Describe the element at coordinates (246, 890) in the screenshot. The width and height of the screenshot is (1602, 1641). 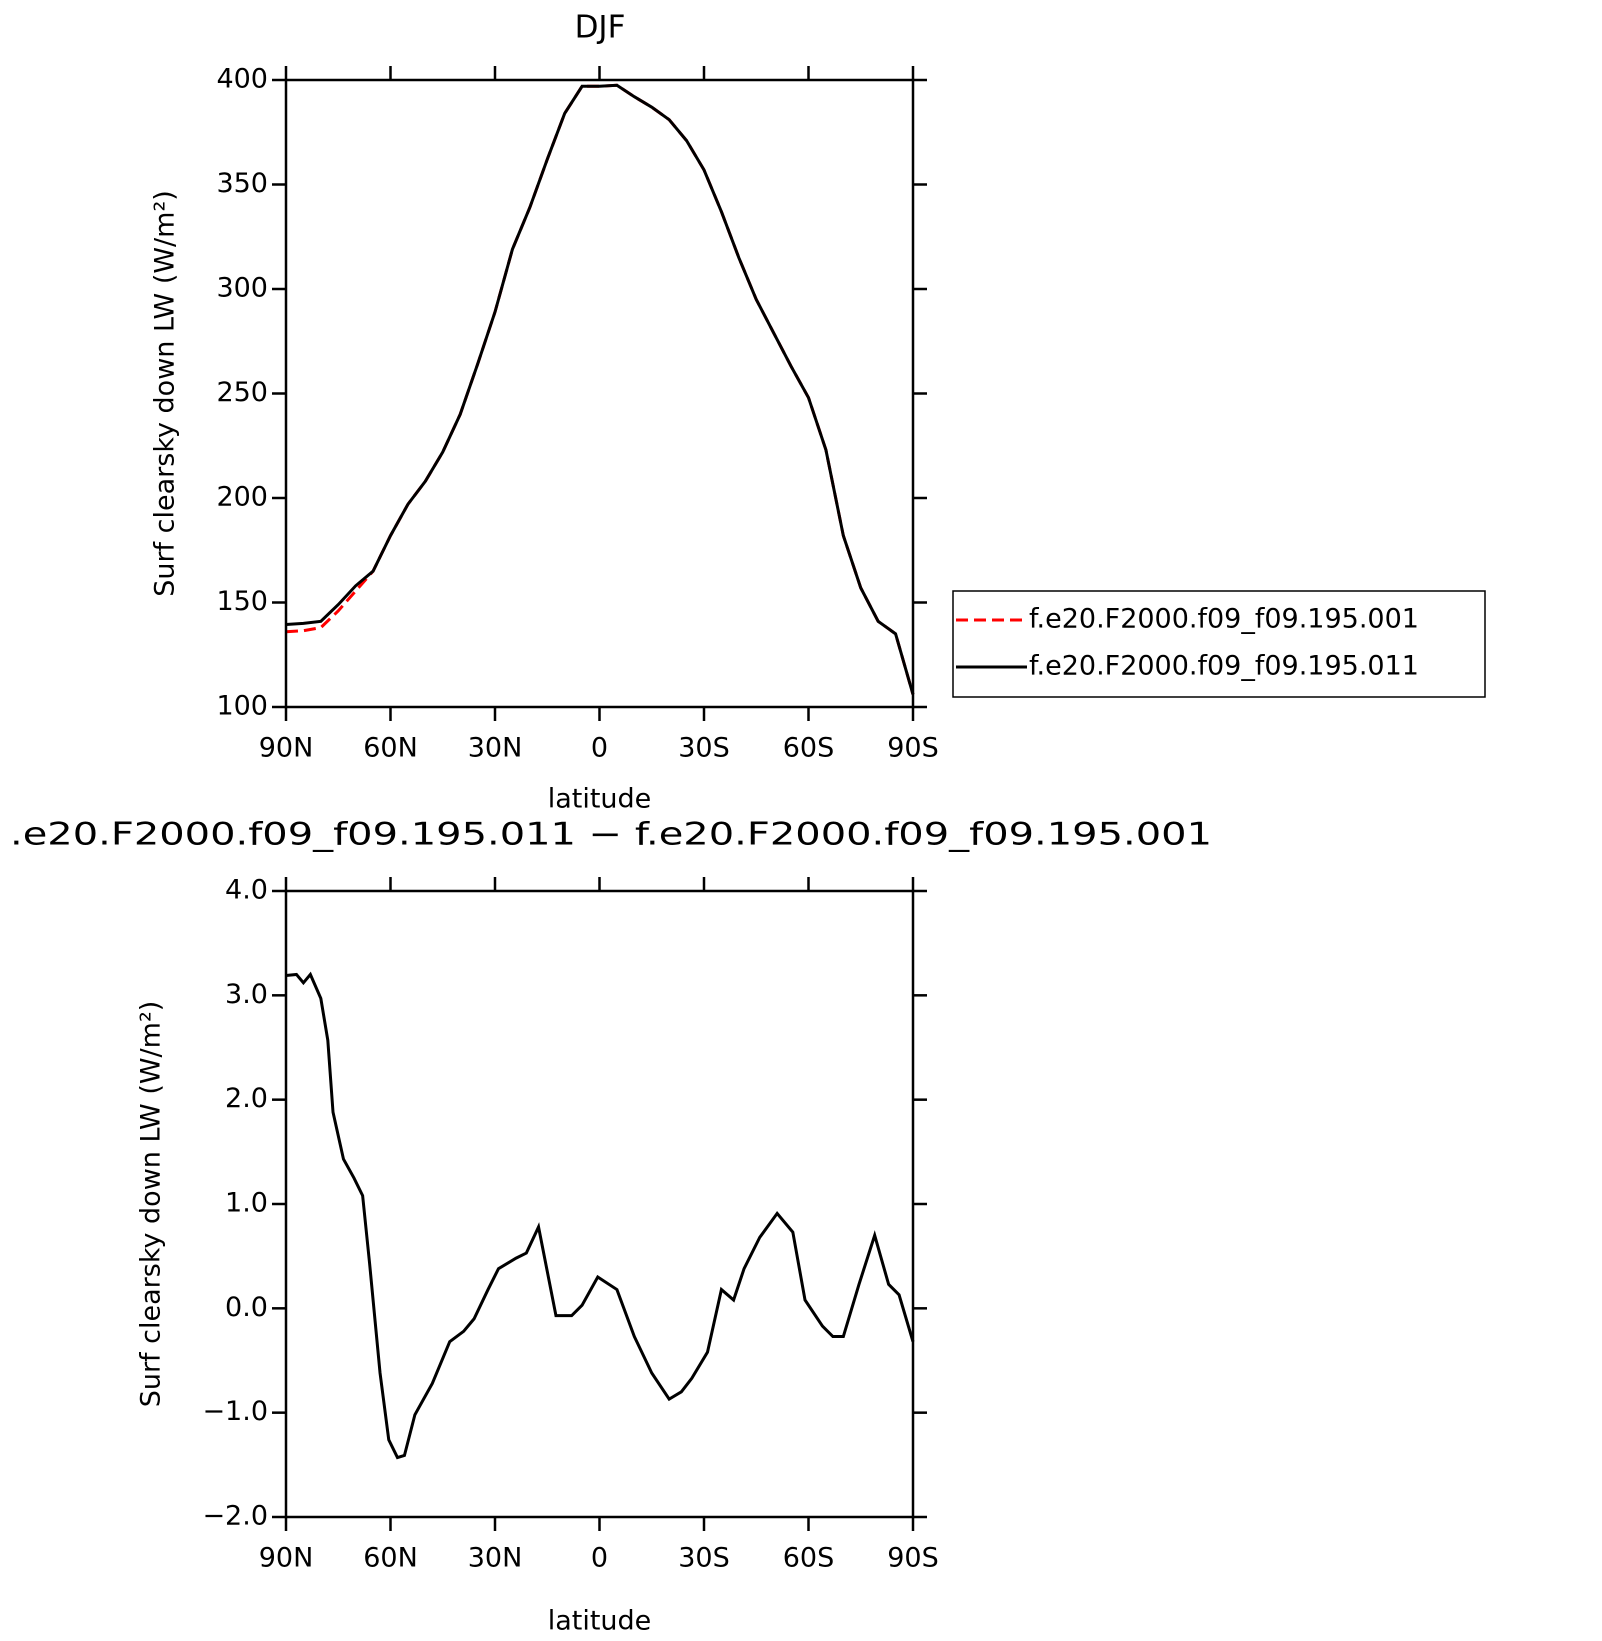
I see `y-tick-label: 4.0` at that location.